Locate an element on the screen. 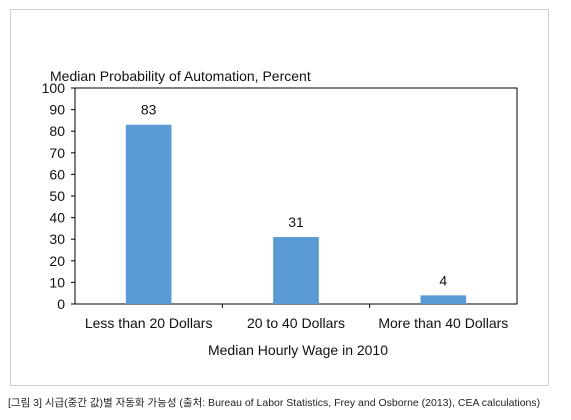 This screenshot has width=571, height=420. x-tick-label: 20 to 40 Dollars is located at coordinates (296, 323).